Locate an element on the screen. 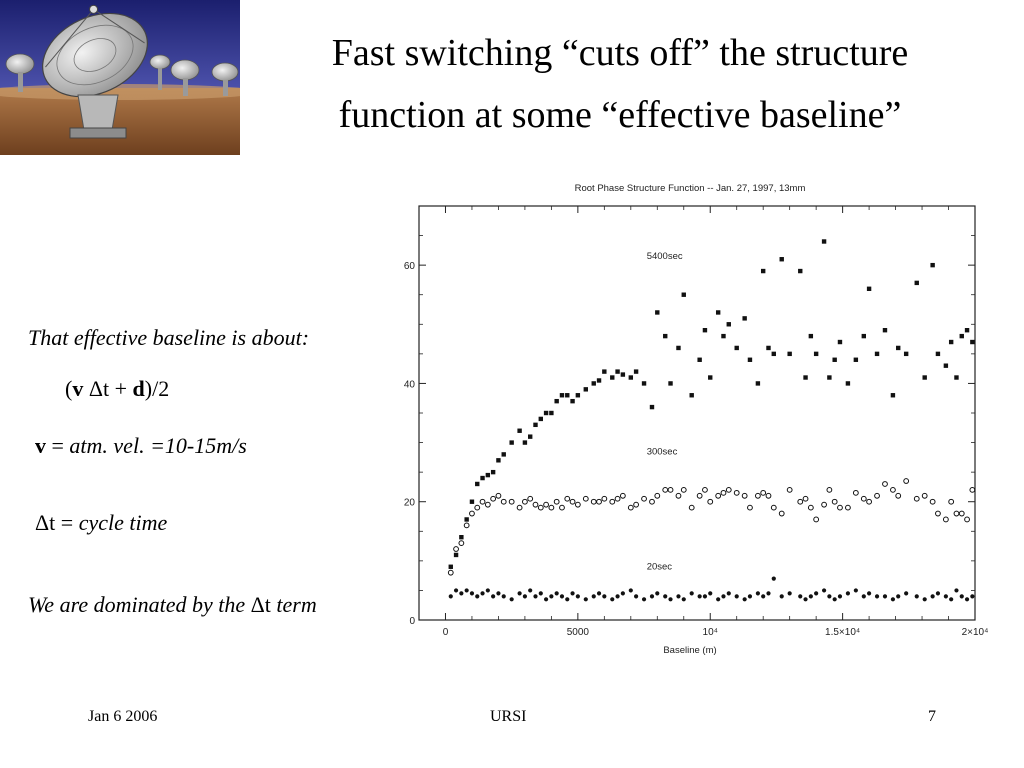 The width and height of the screenshot is (1024, 768). formula-v: v is located at coordinates (78, 388).